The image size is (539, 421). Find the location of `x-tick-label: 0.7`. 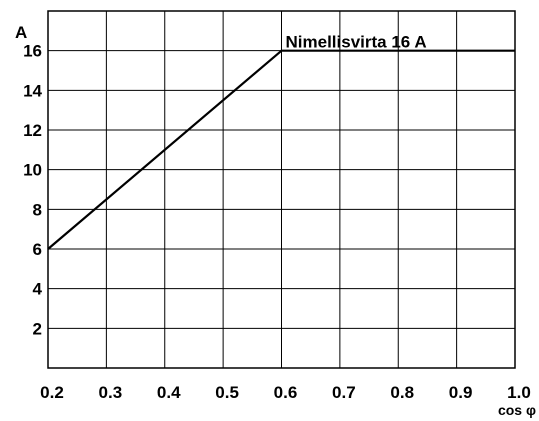

x-tick-label: 0.7 is located at coordinates (344, 392).